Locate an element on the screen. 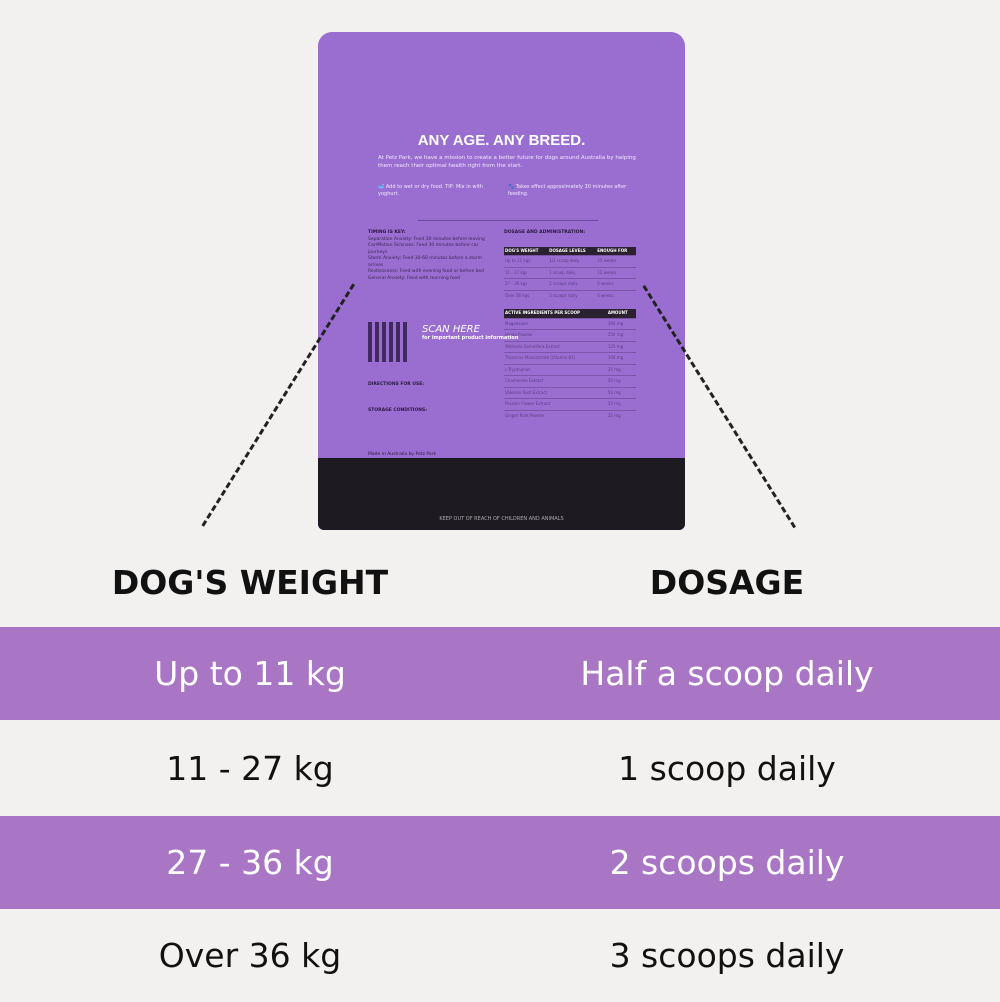 This screenshot has height=1002, width=1000. dosage-row: 11 - 27 kg 1 scoop daily is located at coordinates (500, 768).